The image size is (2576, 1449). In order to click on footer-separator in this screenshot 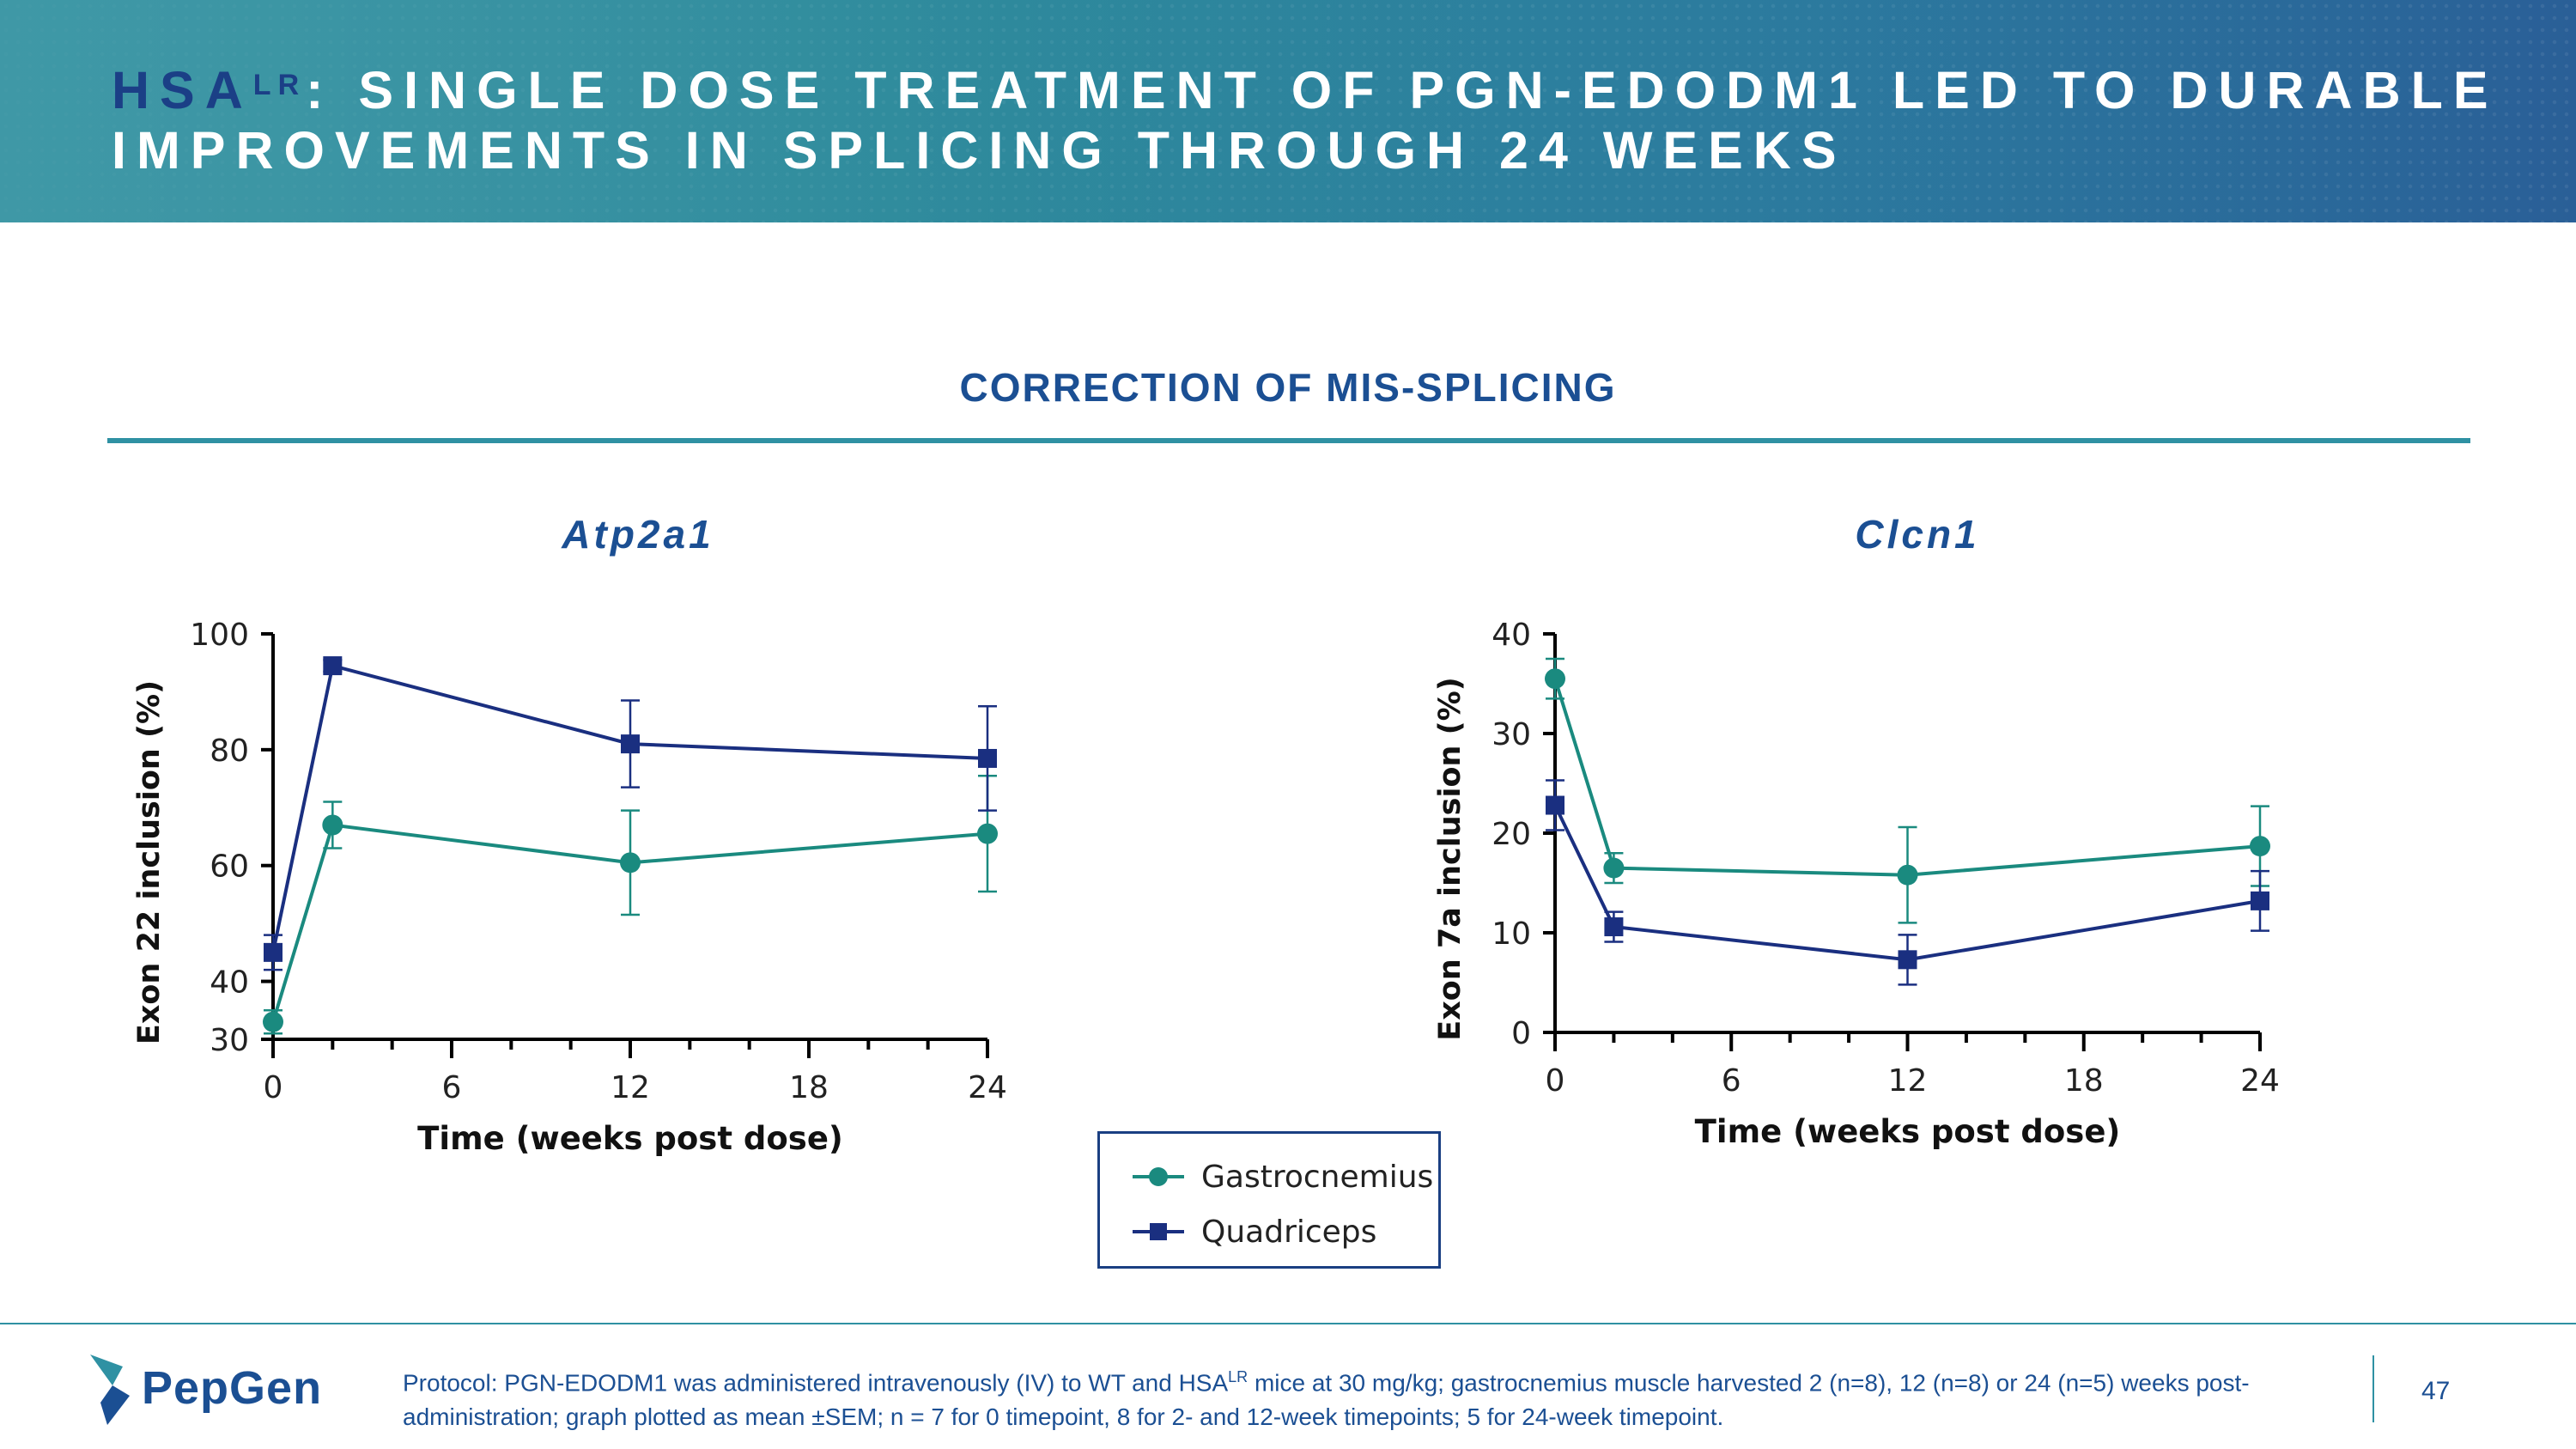, I will do `click(2373, 1388)`.